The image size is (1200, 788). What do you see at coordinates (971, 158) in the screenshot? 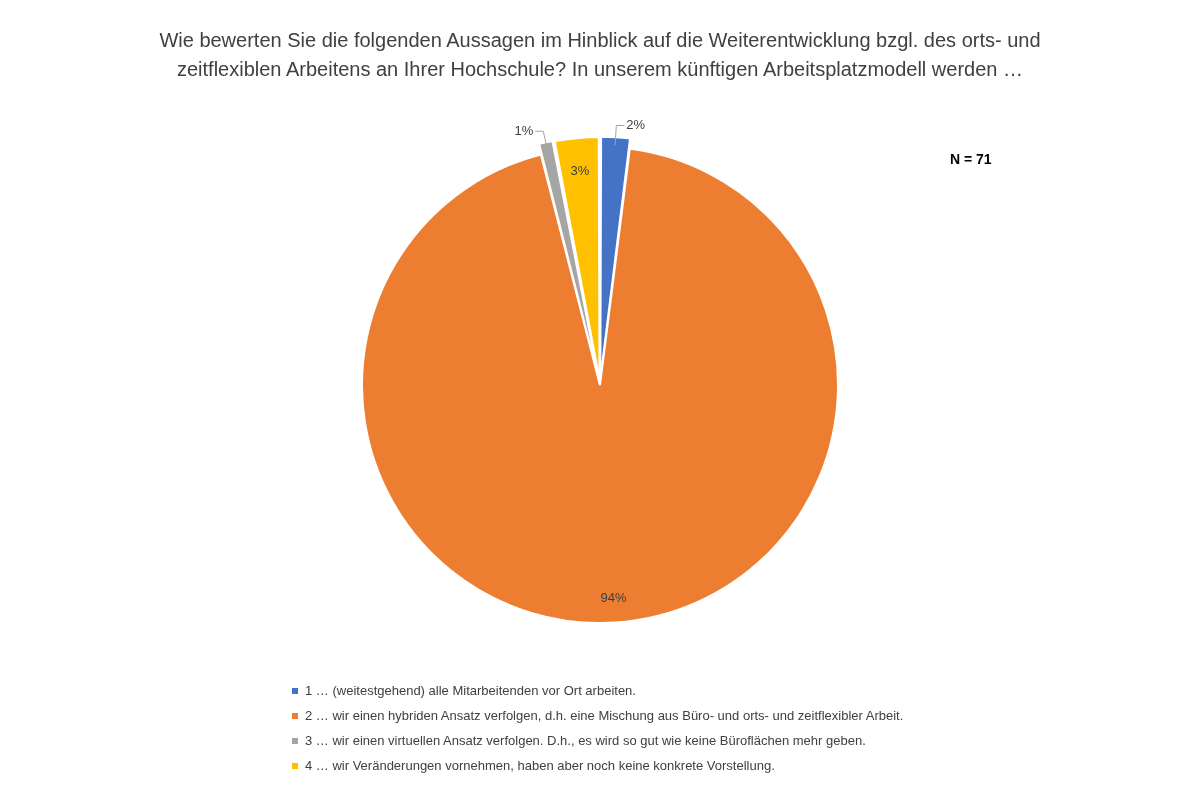
I see `text: N = 71` at bounding box center [971, 158].